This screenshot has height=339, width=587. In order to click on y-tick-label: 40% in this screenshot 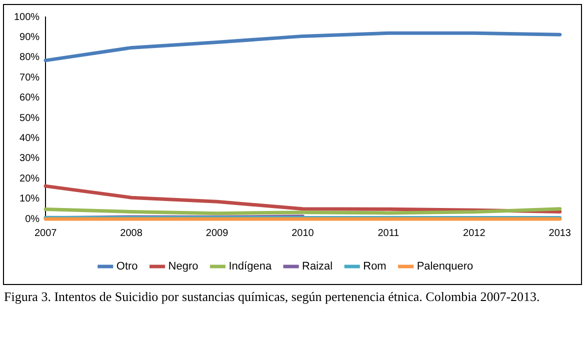, I will do `click(30, 138)`.